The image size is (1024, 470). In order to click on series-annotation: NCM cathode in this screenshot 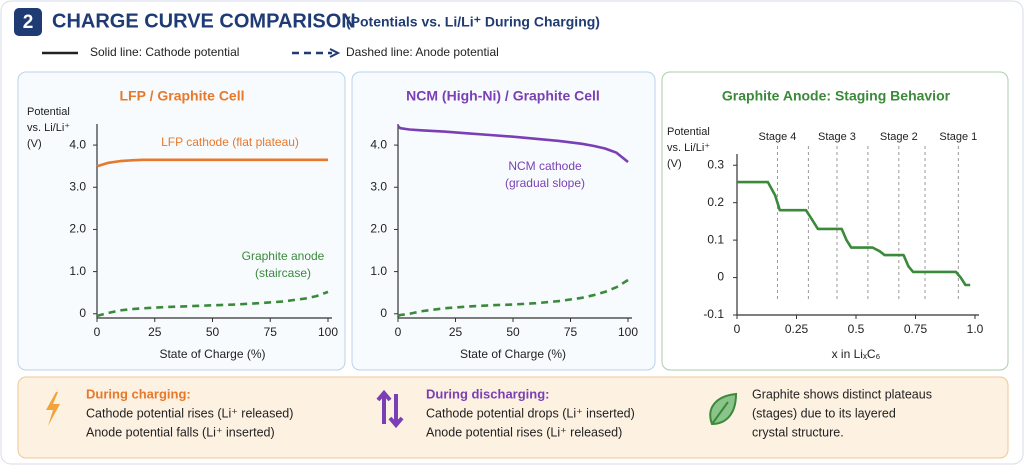, I will do `click(545, 166)`.